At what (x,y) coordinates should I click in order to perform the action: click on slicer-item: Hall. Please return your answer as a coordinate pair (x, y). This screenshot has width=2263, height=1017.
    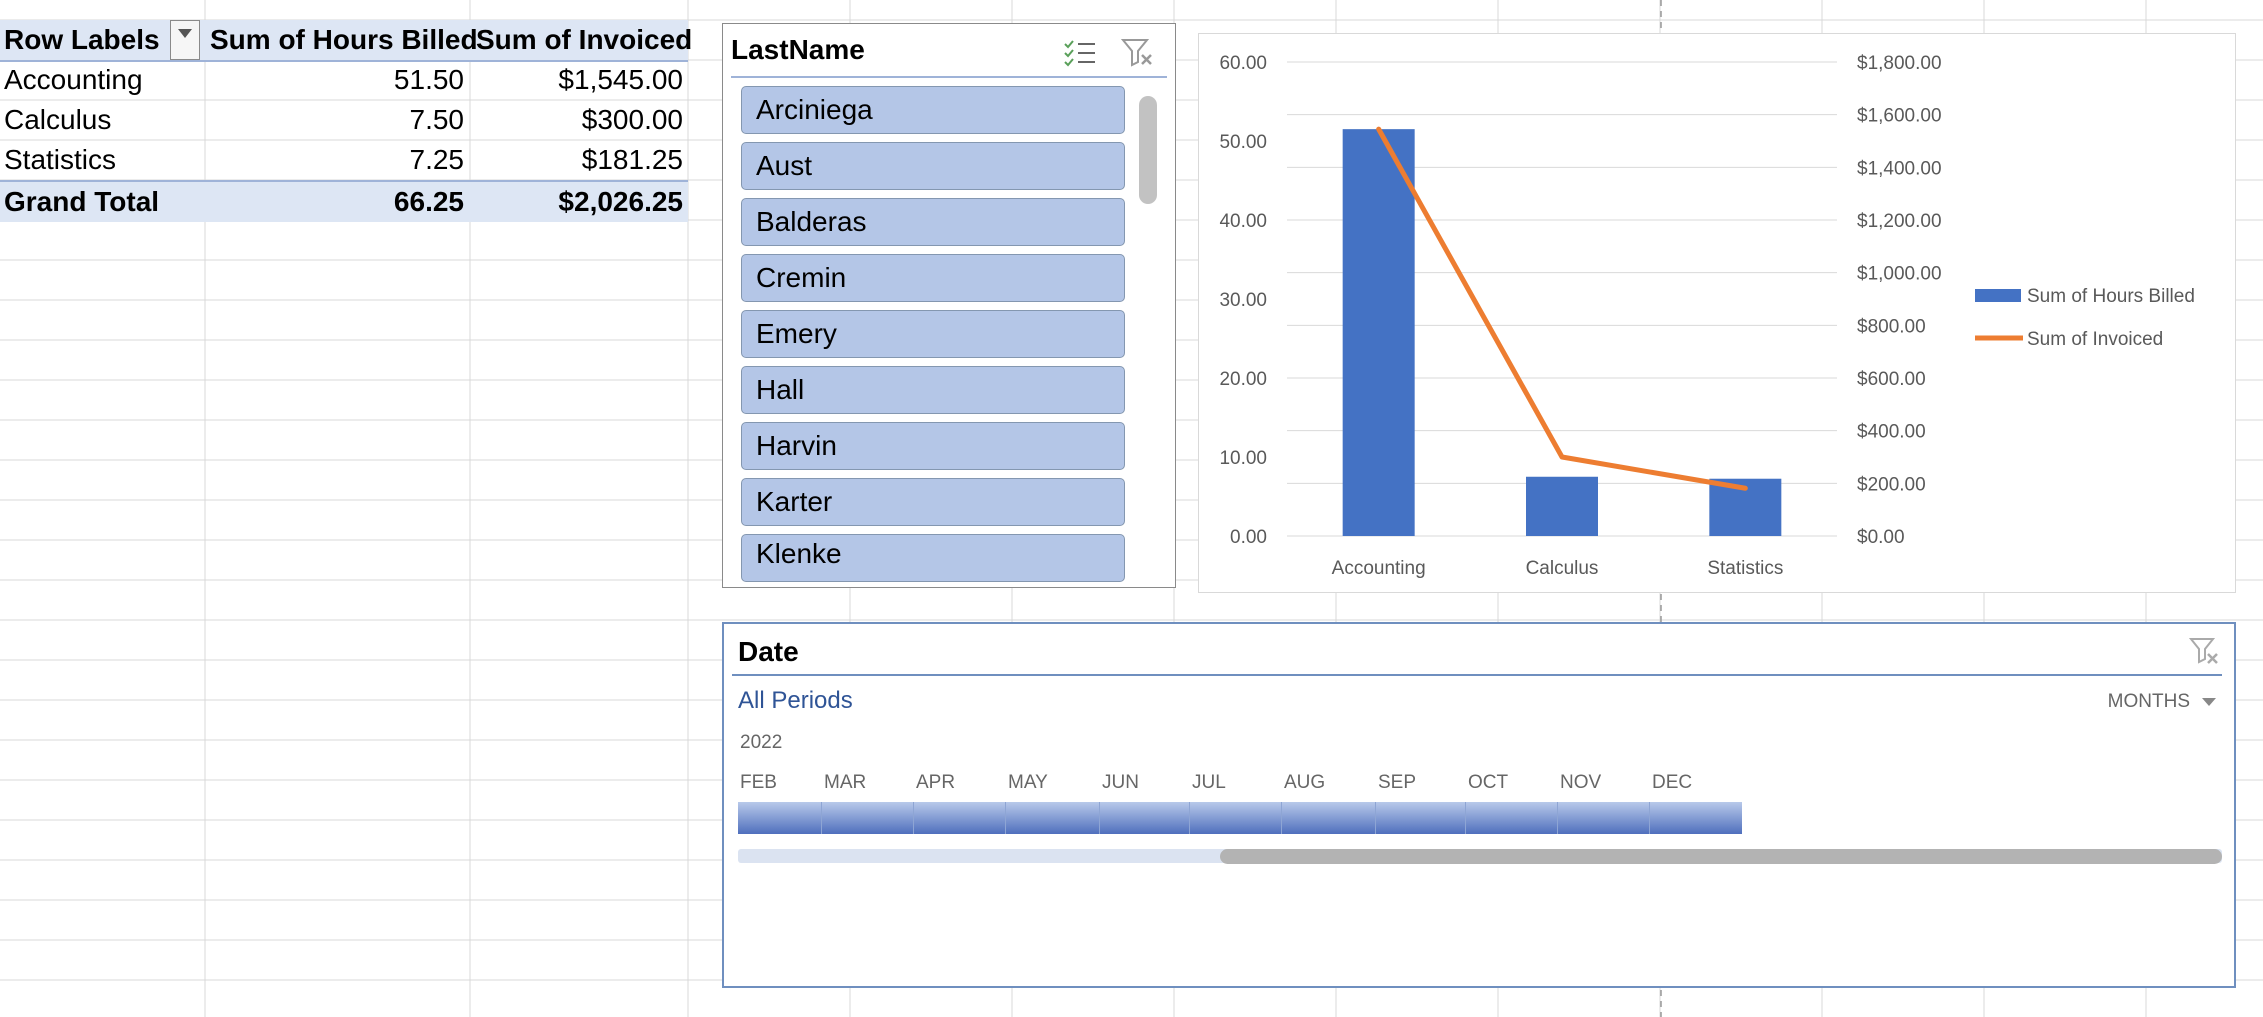
    Looking at the image, I should click on (933, 390).